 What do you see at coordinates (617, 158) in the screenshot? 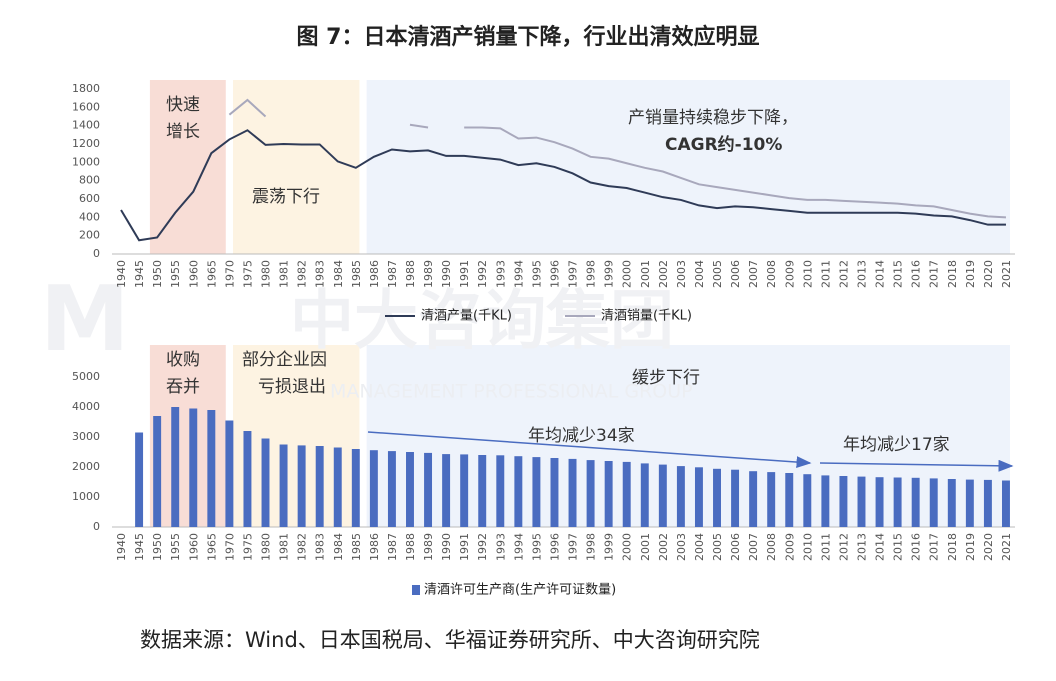
I see `line` at bounding box center [617, 158].